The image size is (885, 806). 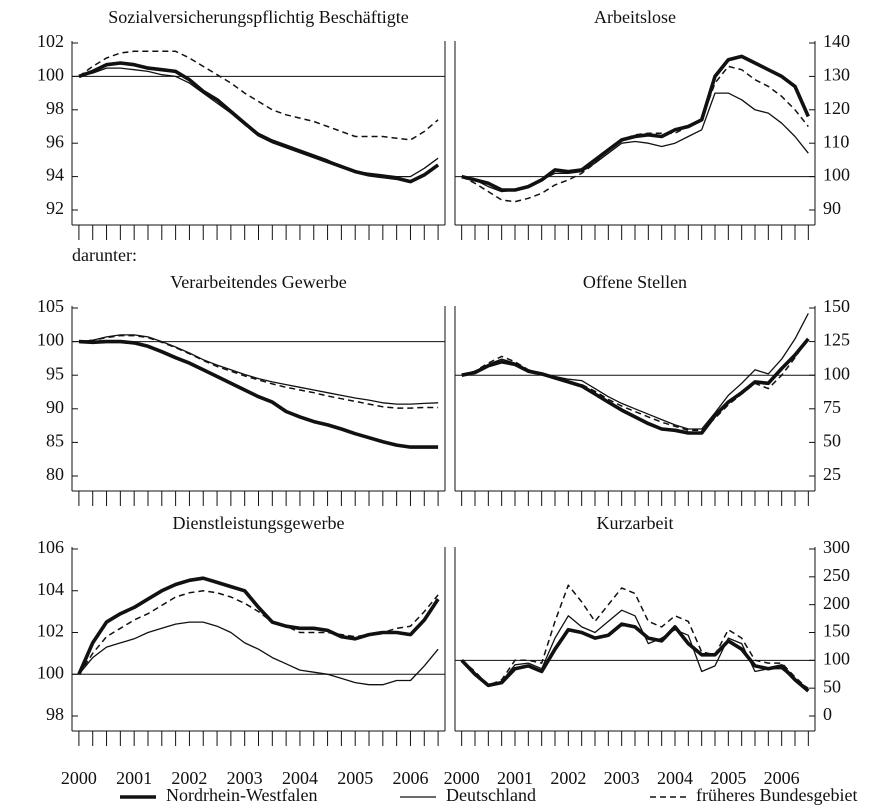 I want to click on chart-title: Offene Stellen, so click(x=635, y=282).